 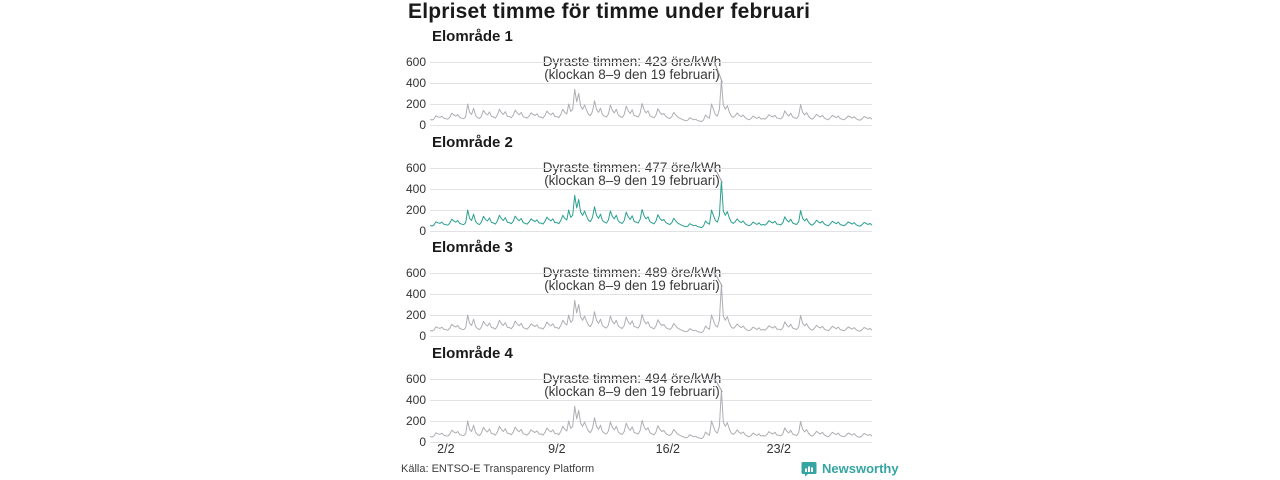 I want to click on chart-region-title: Elområde 4, so click(x=472, y=353).